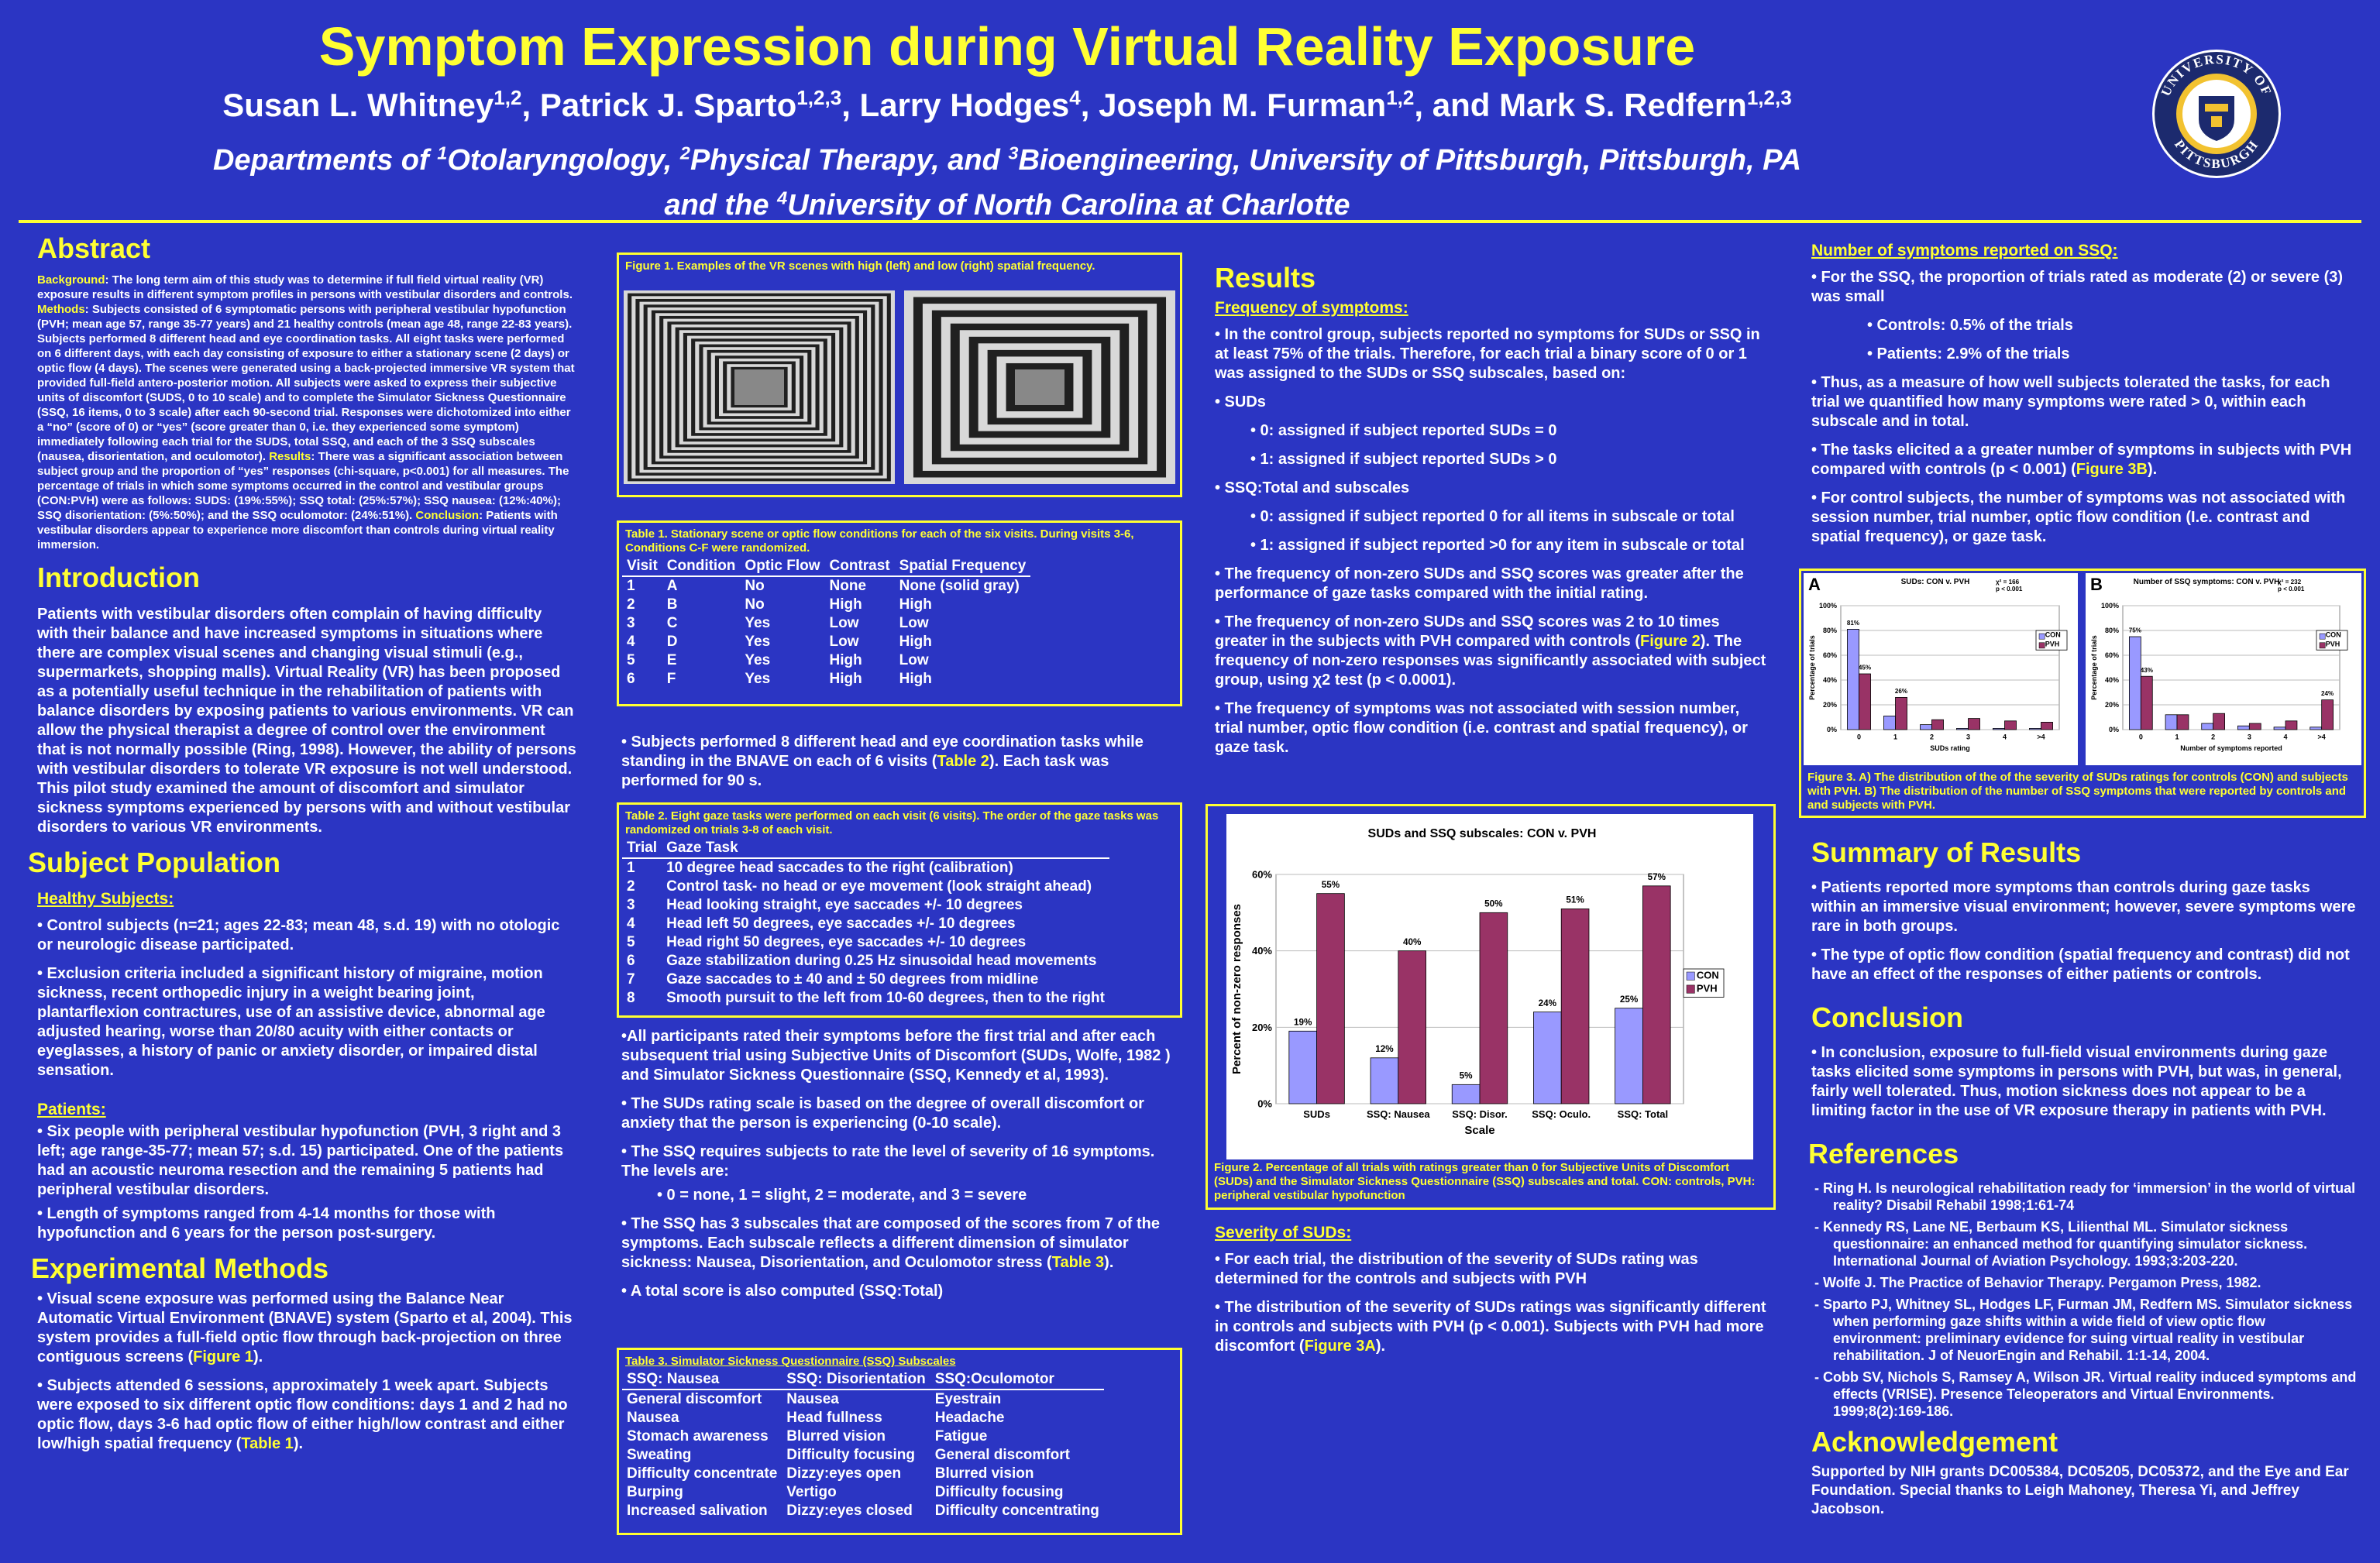 This screenshot has width=2380, height=1563. What do you see at coordinates (105, 899) in the screenshot?
I see `healthy-subjects-heading: Healthy Subjects:` at bounding box center [105, 899].